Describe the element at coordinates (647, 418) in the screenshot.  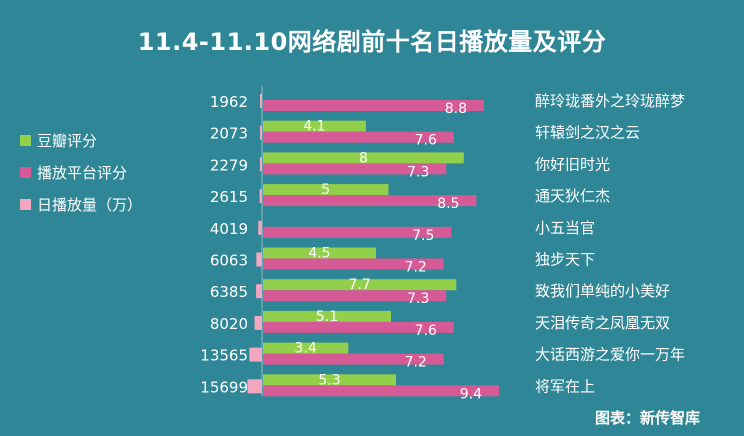
I see `source-credit: 图表：新传智库` at that location.